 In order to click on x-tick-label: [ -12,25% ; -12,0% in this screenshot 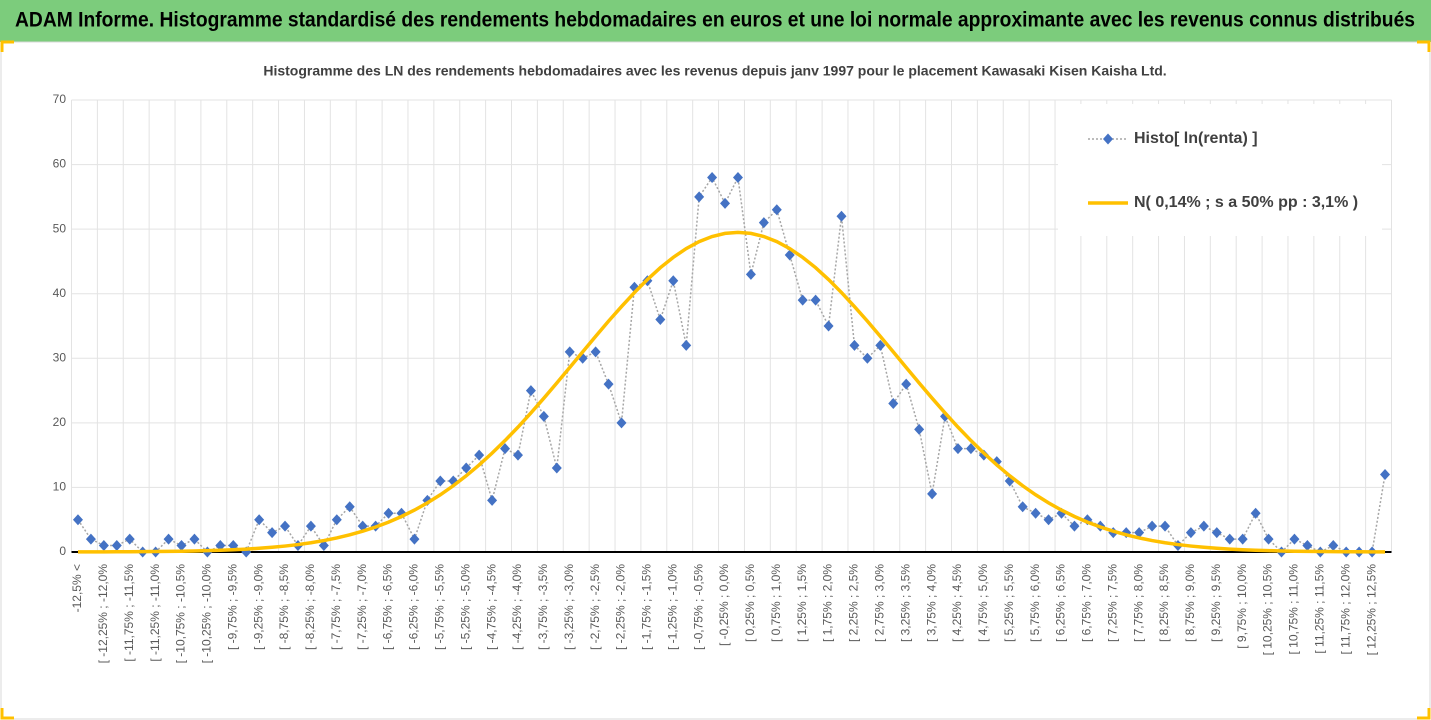, I will do `click(103, 614)`.